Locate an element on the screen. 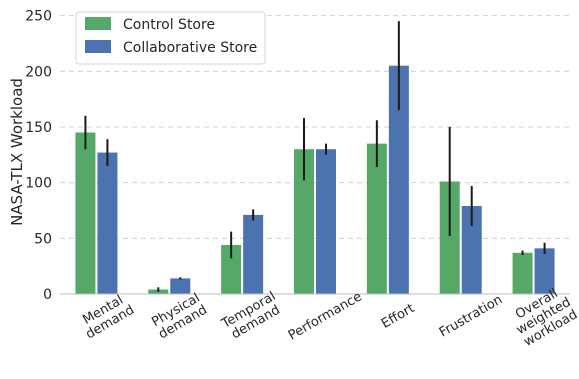  y-tick-label: 150 is located at coordinates (38, 128).